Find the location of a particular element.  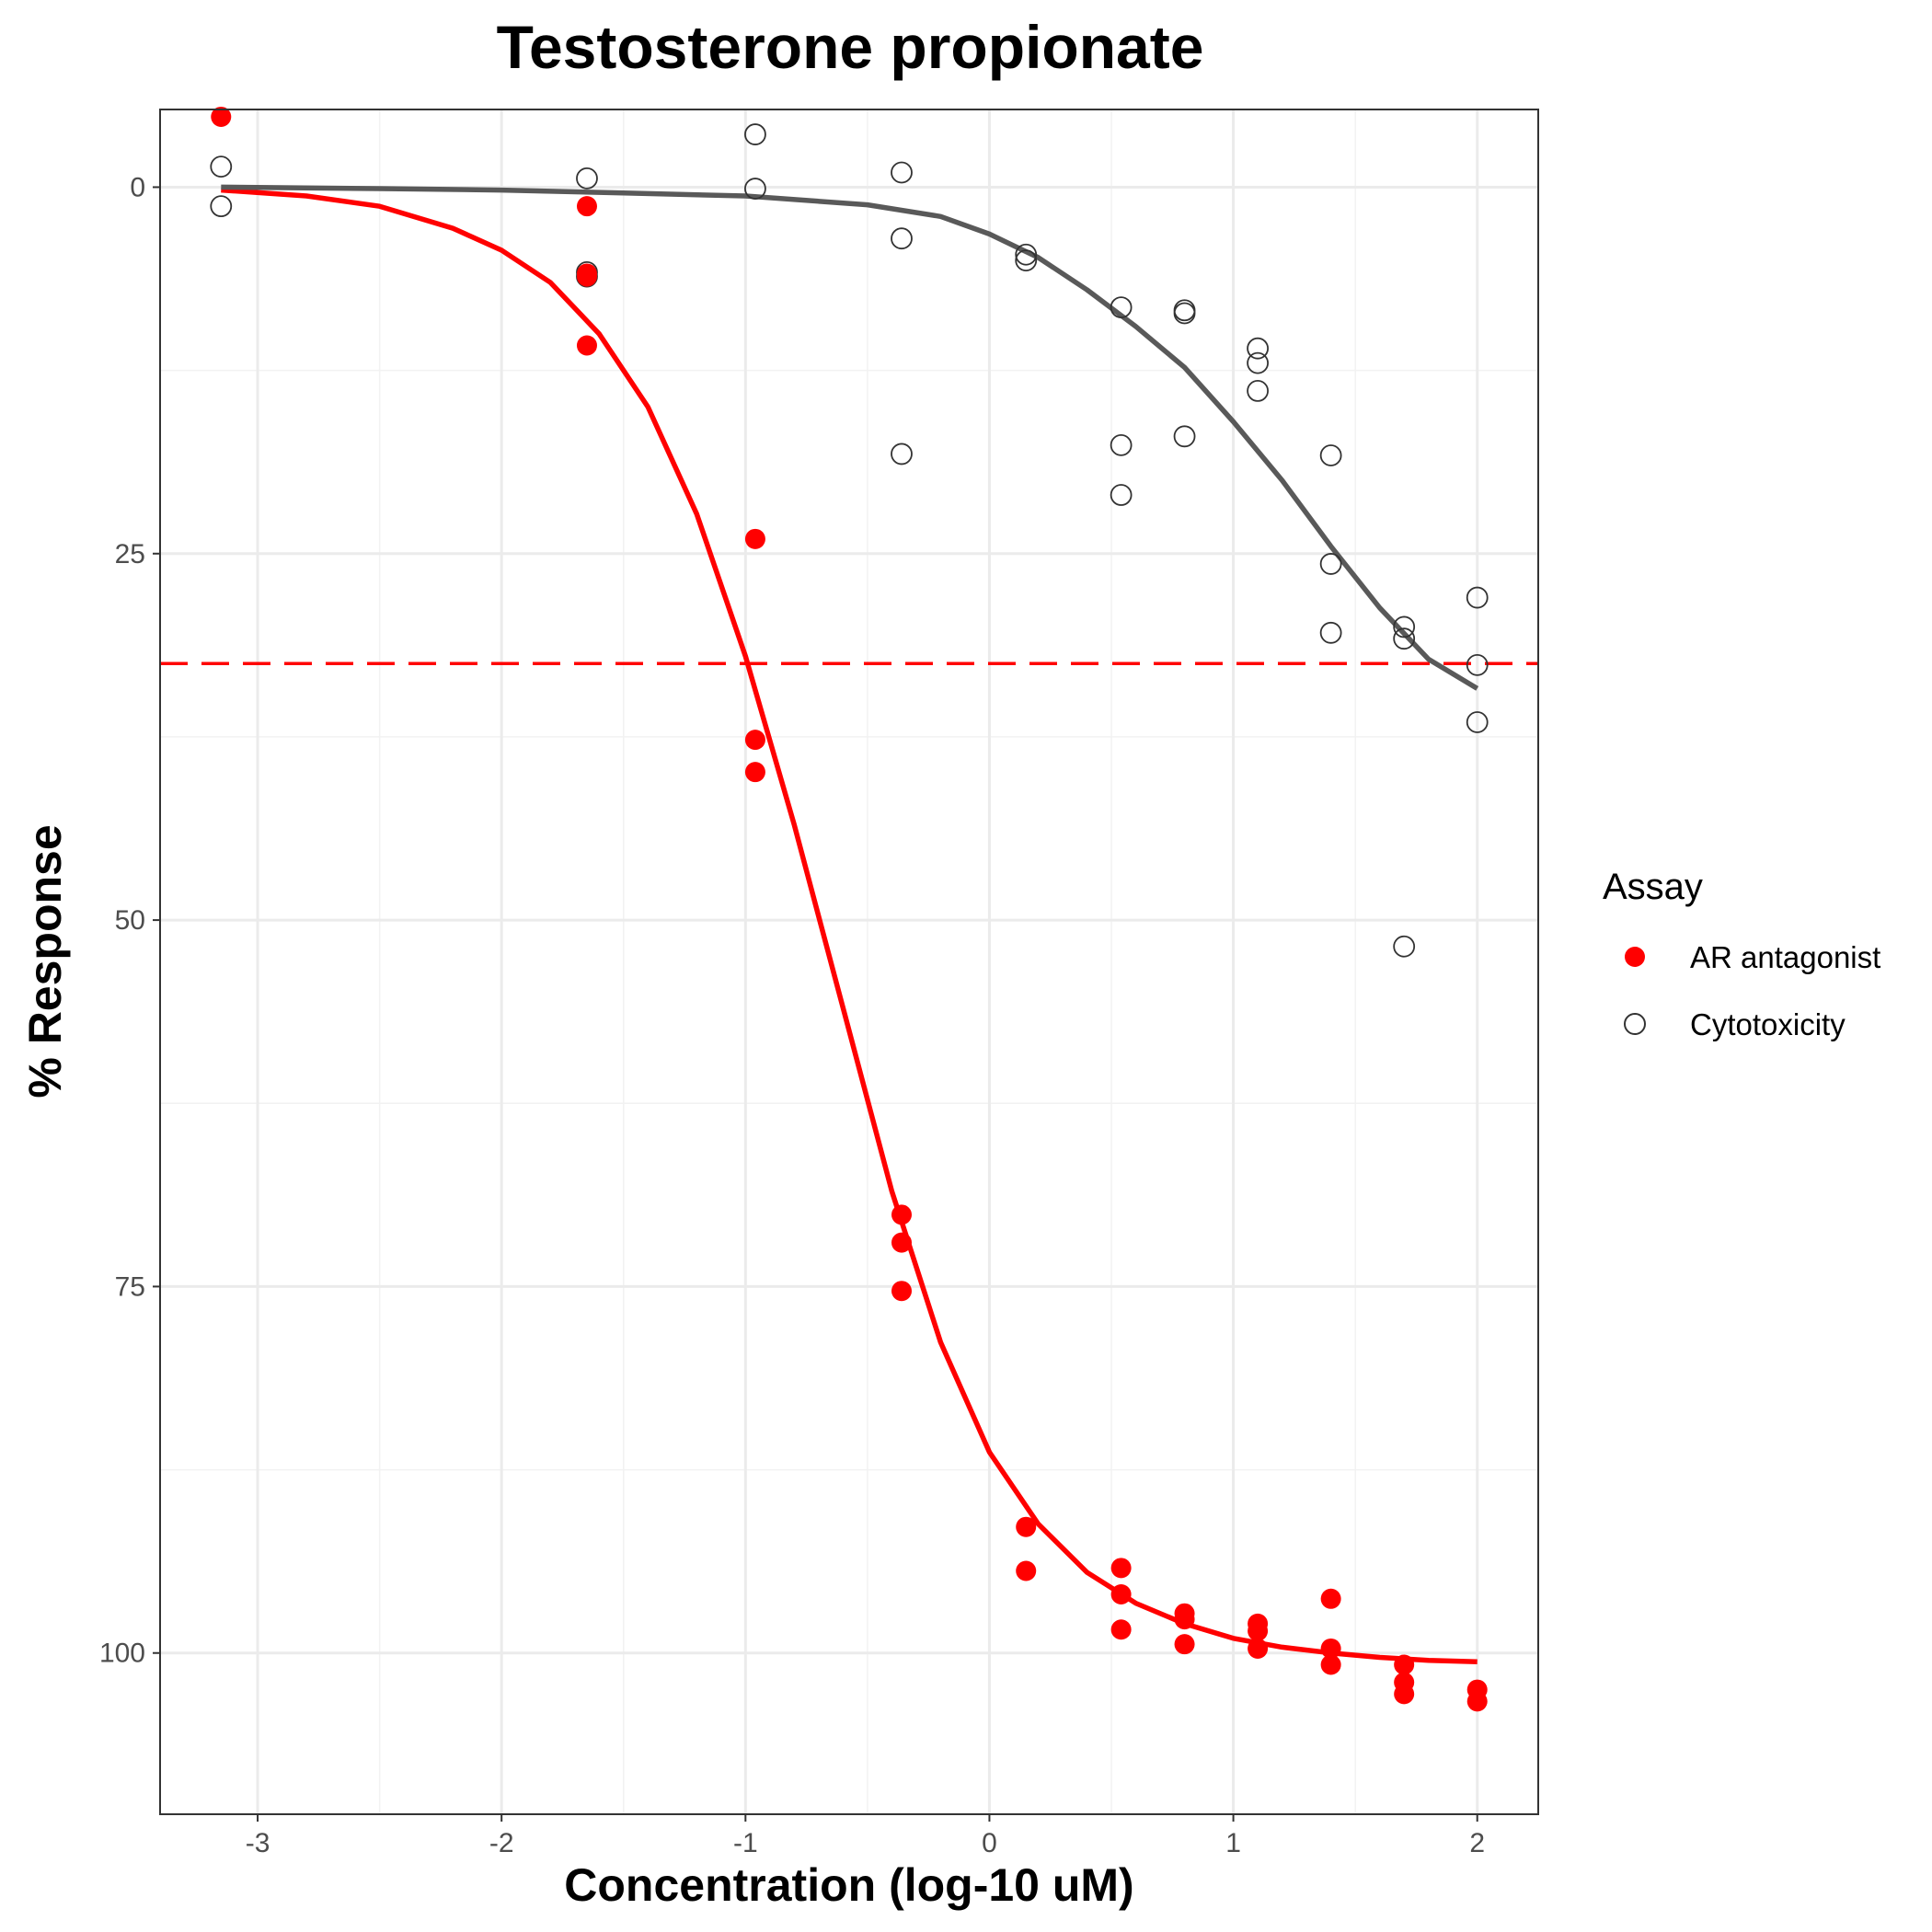

y-tick-label: 50 is located at coordinates (130, 920).